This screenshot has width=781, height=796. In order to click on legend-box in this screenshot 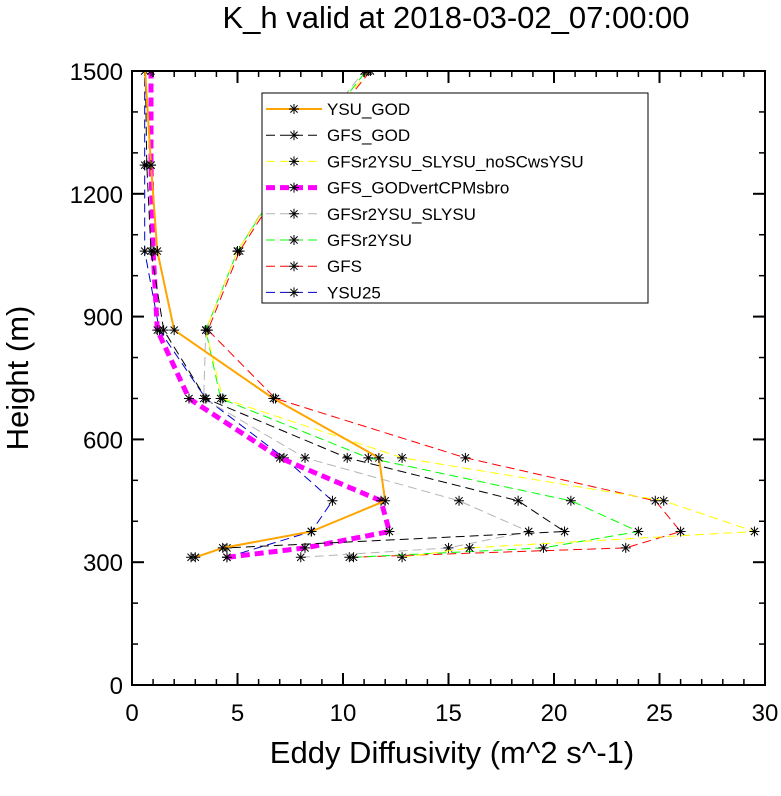, I will do `click(455, 198)`.